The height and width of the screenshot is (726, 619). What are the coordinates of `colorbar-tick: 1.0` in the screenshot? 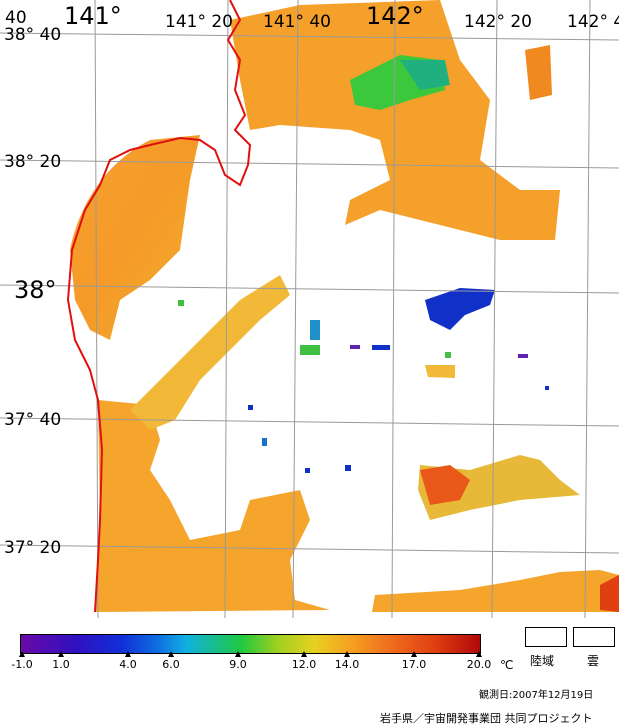 It's located at (61, 664).